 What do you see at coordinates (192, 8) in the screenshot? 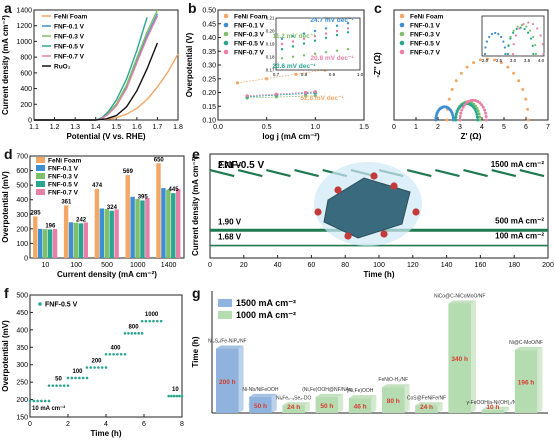
I see `panel-label-b: b` at bounding box center [192, 8].